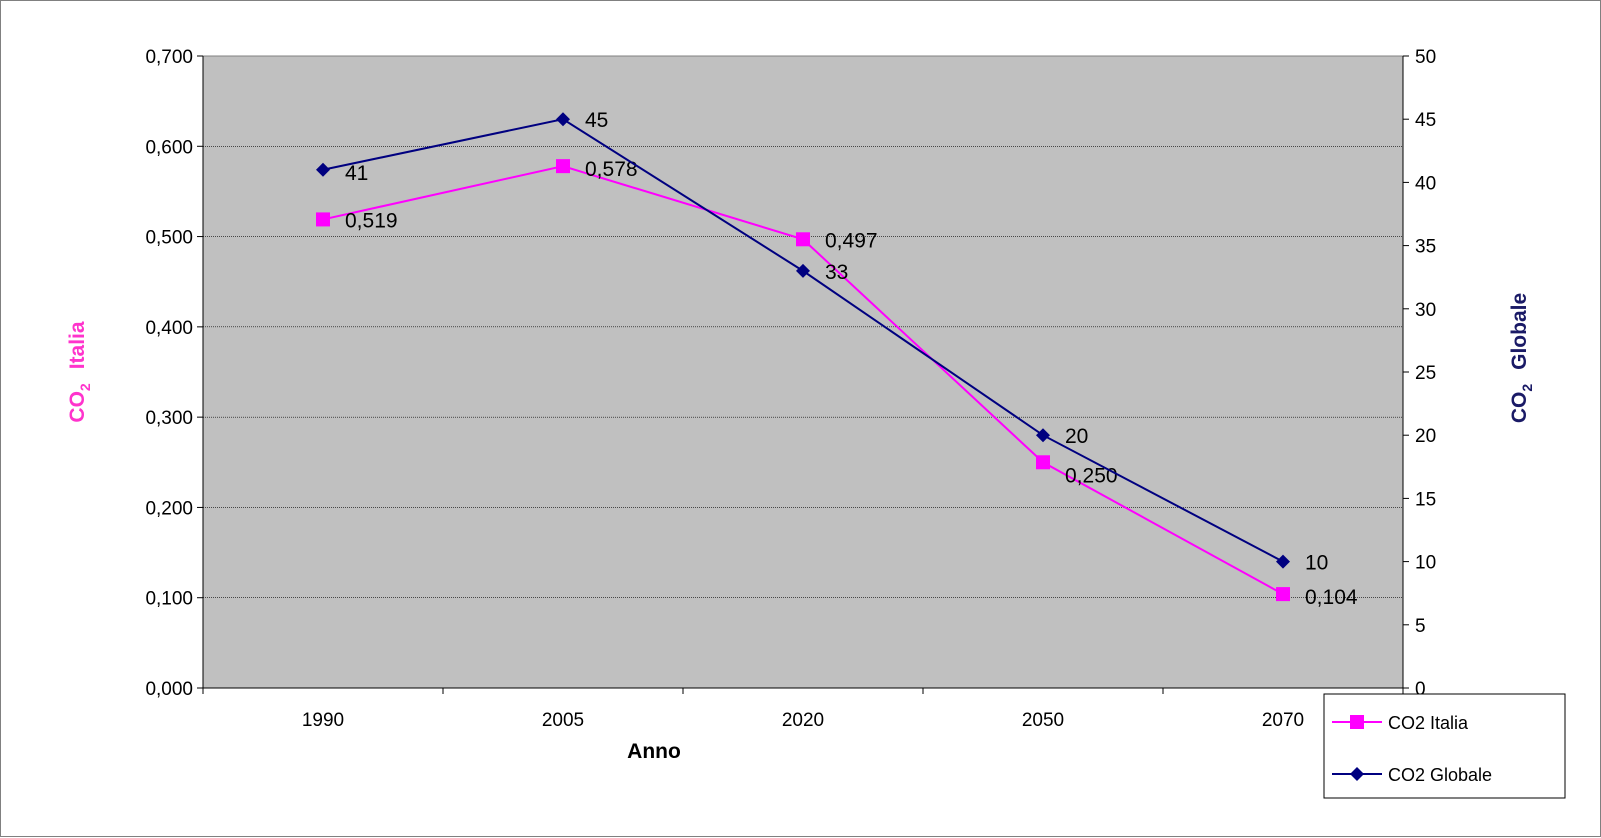  I want to click on data-label: 0,578, so click(611, 169).